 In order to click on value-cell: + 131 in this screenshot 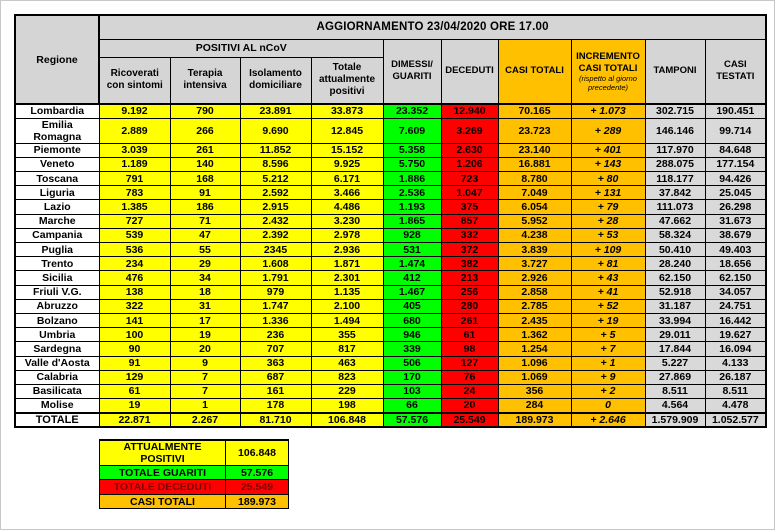, I will do `click(608, 193)`.